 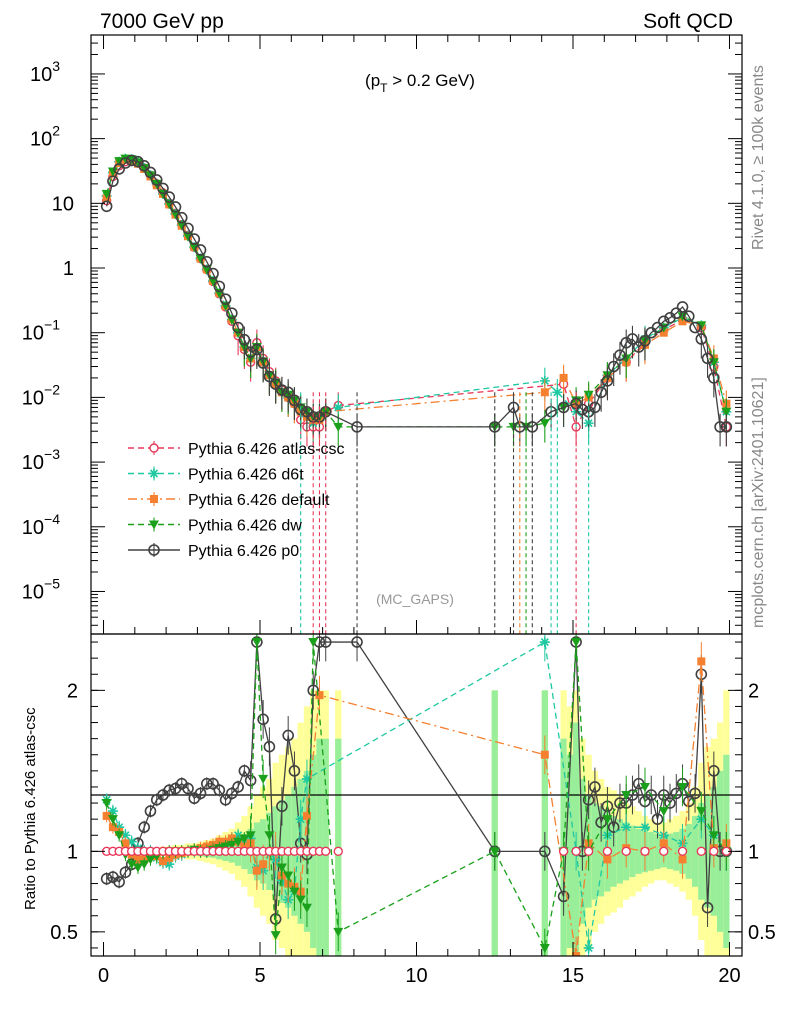 What do you see at coordinates (64, 933) in the screenshot?
I see `ratio-y-tick-label: 0.5` at bounding box center [64, 933].